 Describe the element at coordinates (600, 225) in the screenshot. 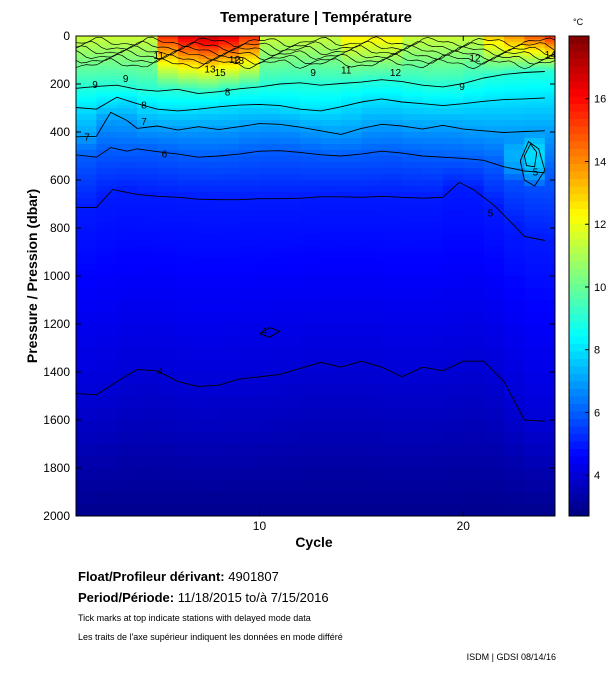

I see `colorbar-tick-label: 12` at that location.